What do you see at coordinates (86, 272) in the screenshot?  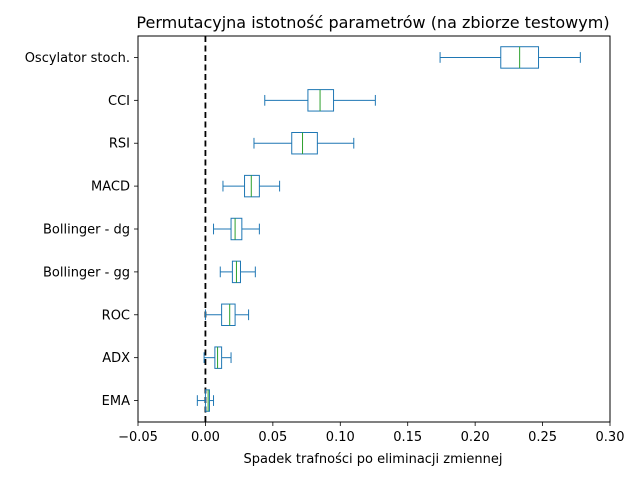 I see `y-tick-label-row-5: Bollinger - gg` at bounding box center [86, 272].